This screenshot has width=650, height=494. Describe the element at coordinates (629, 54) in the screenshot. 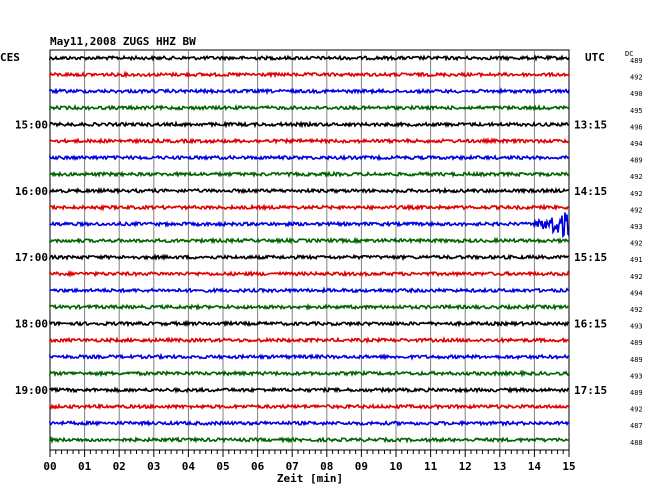

I see `dc-header-label: DC` at that location.